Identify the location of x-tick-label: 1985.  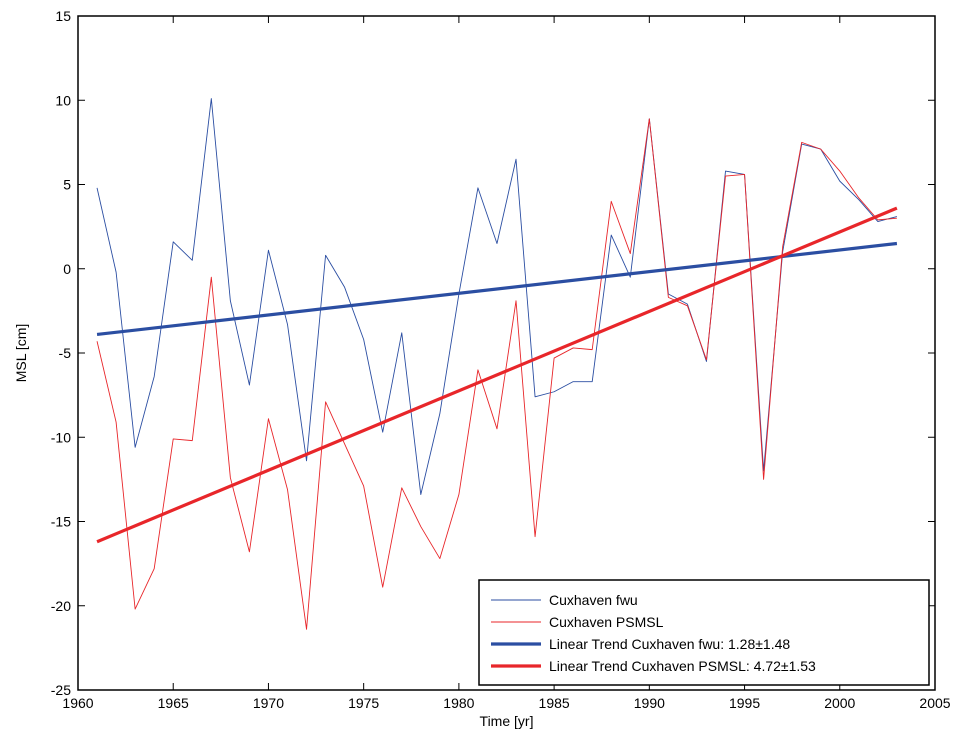
(554, 703).